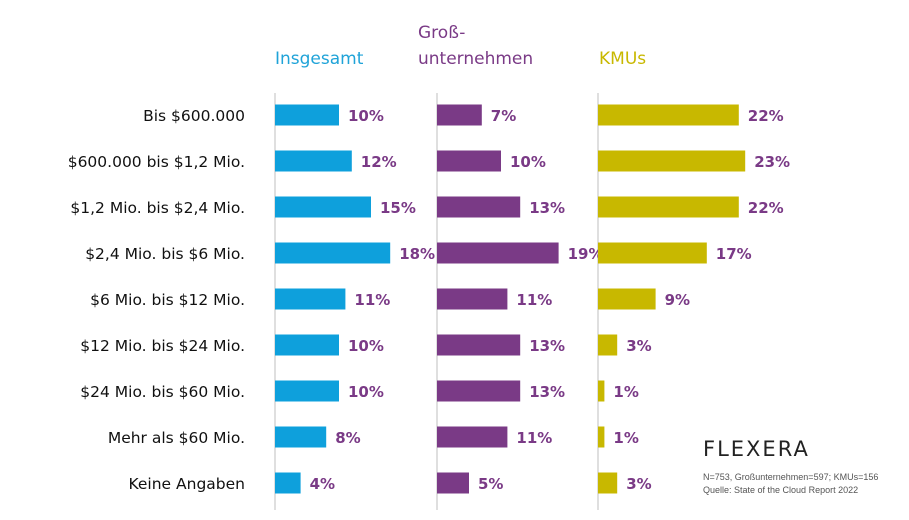  Describe the element at coordinates (441, 33) in the screenshot. I see `series-title-2-line-1: Groß-` at that location.